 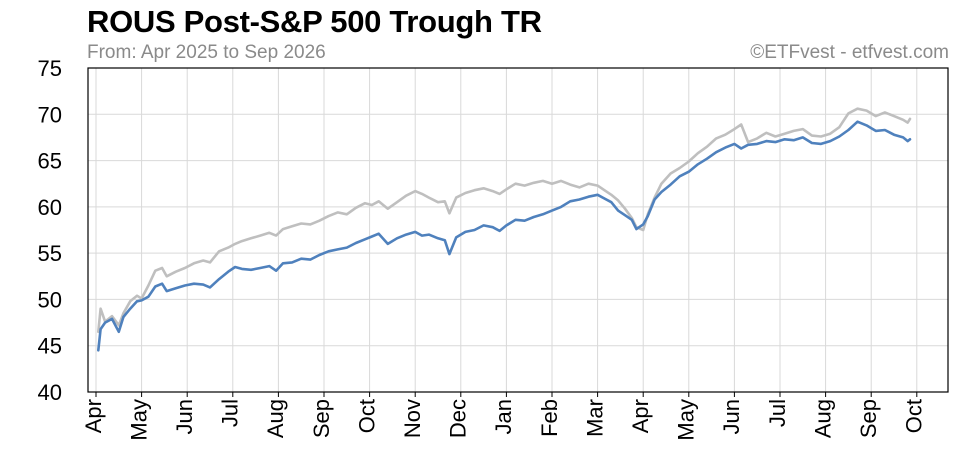 What do you see at coordinates (50, 346) in the screenshot?
I see `y-tick-label: 45` at bounding box center [50, 346].